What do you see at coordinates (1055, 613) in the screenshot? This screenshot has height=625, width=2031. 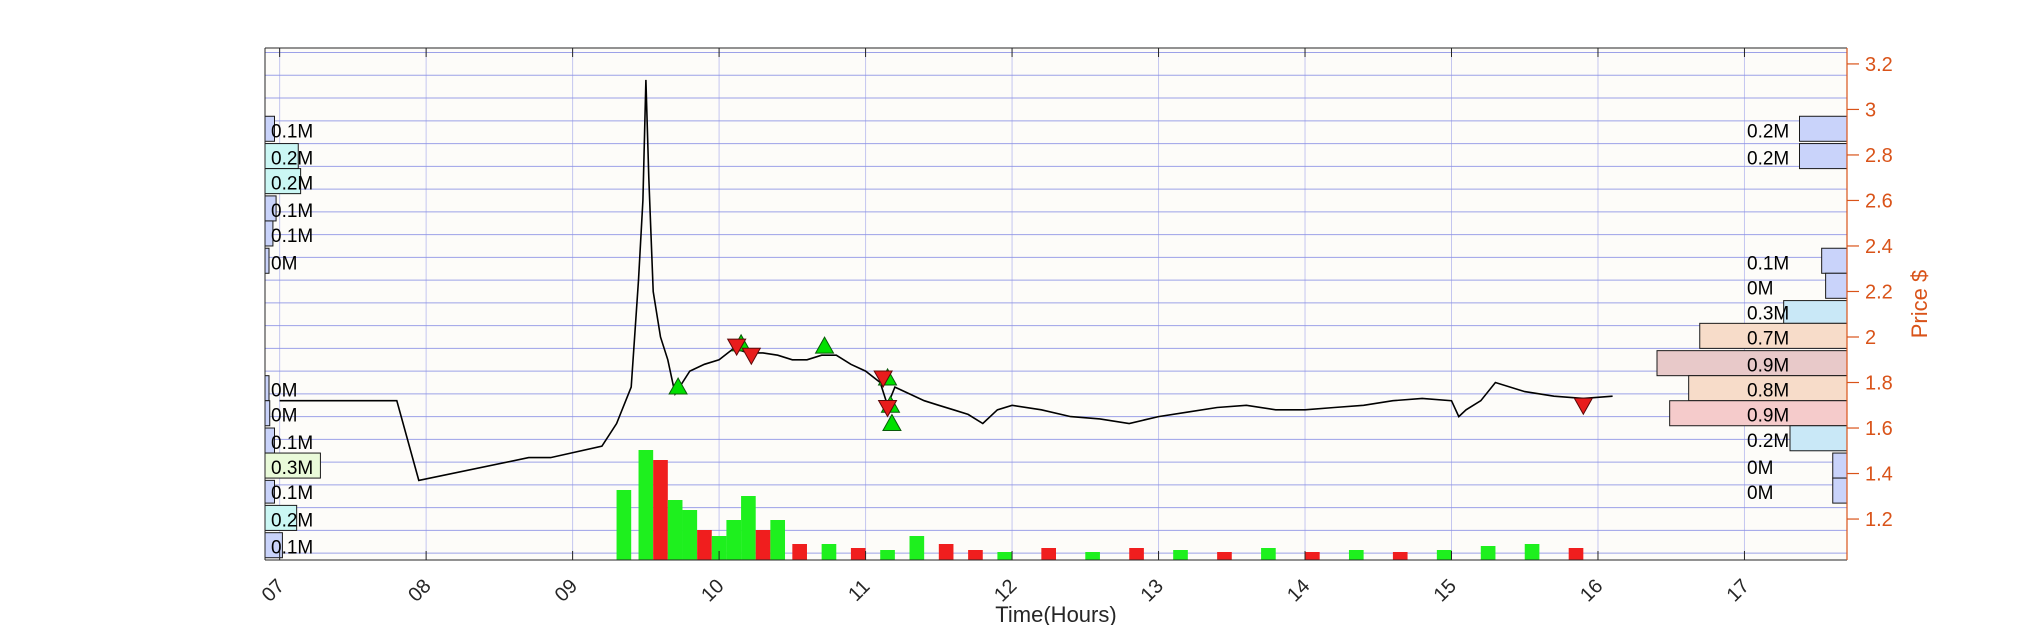 I see `x-axis-title: Time(Hours)` at bounding box center [1055, 613].